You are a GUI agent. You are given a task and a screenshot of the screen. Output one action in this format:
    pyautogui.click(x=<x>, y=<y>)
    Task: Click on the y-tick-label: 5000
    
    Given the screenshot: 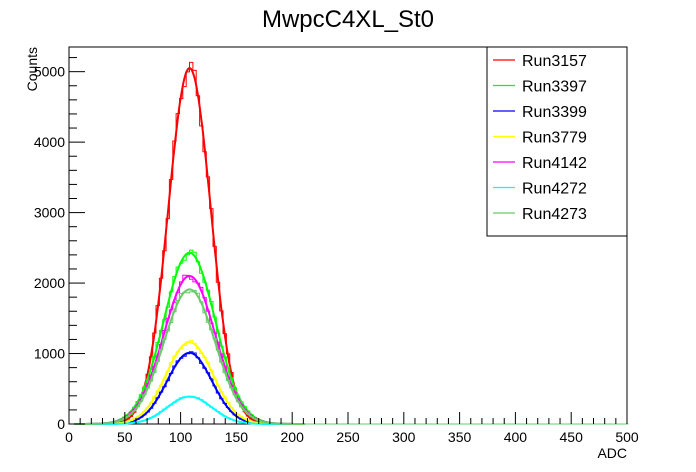 What is the action you would take?
    pyautogui.click(x=49, y=72)
    